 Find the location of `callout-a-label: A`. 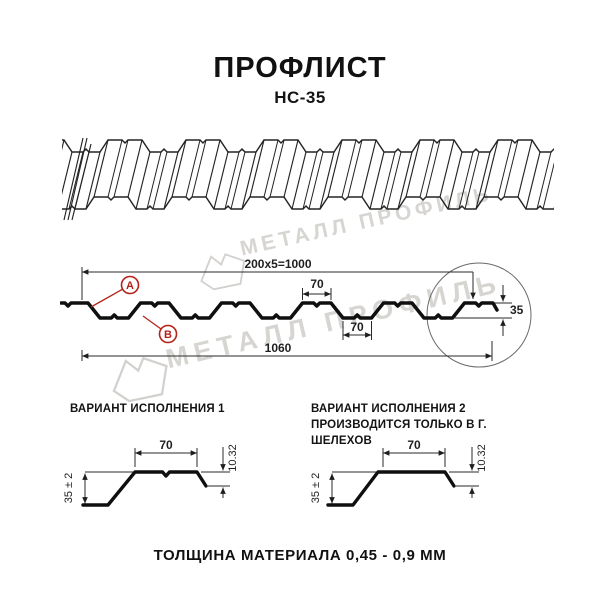

callout-a-label: A is located at coordinates (130, 286).